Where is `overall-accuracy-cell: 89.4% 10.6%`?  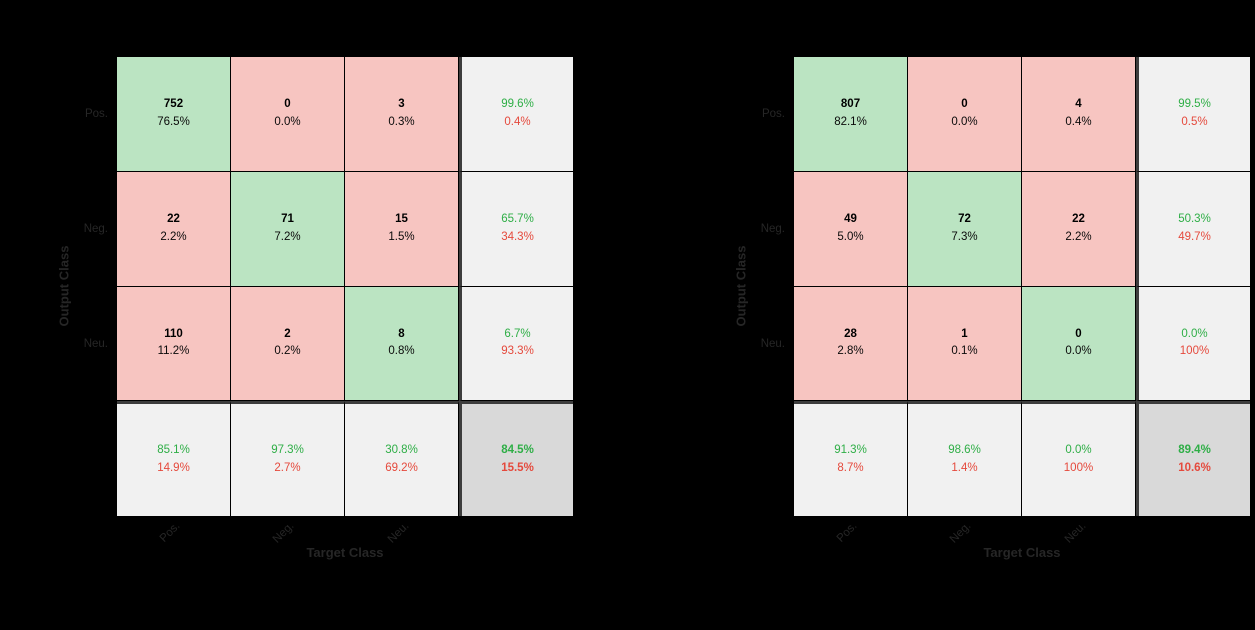 overall-accuracy-cell: 89.4% 10.6% is located at coordinates (1193, 458).